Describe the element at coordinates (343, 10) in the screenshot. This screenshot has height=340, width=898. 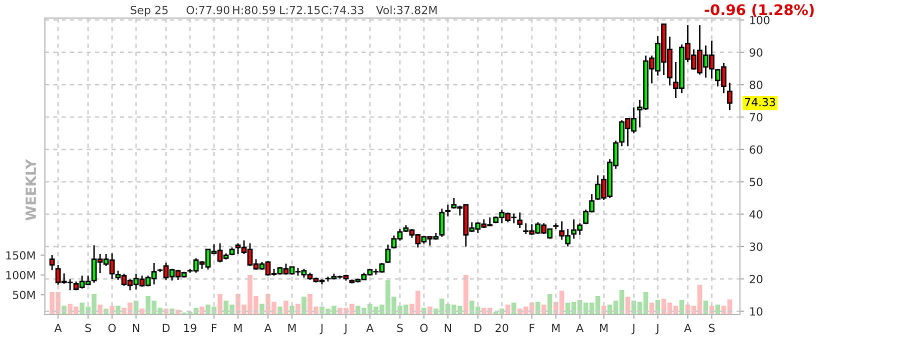
I see `text: C:74.33` at that location.